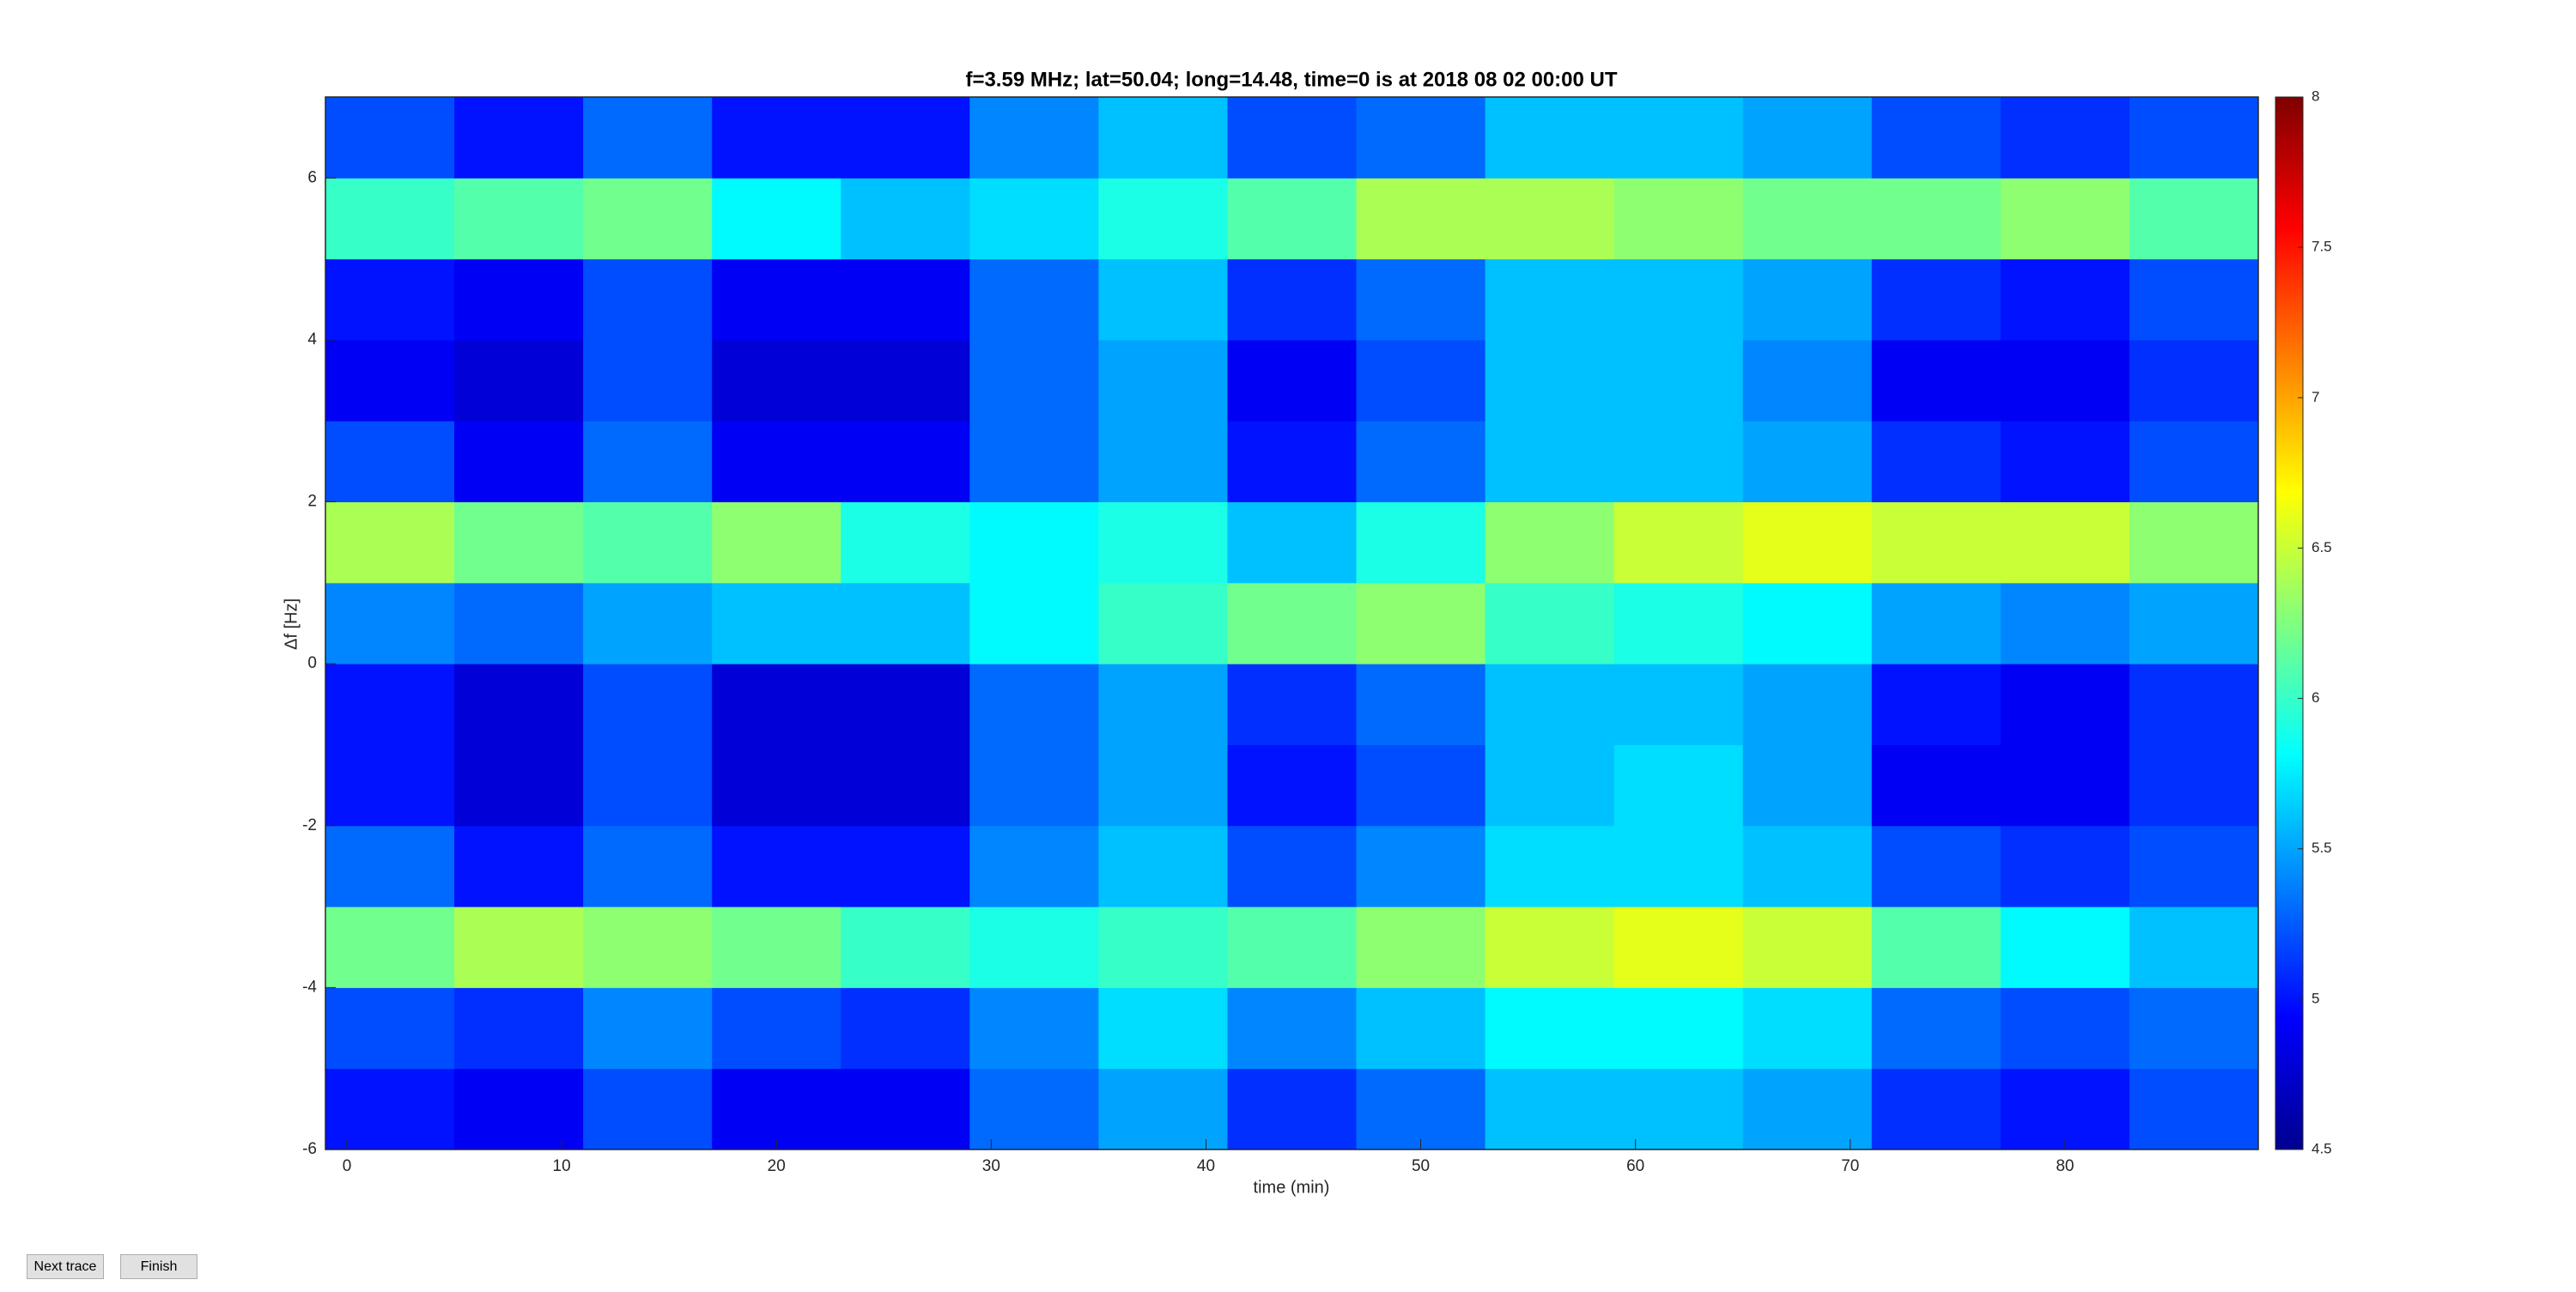 The image size is (2576, 1292). Describe the element at coordinates (310, 1149) in the screenshot. I see `y-tick-label: -6` at that location.